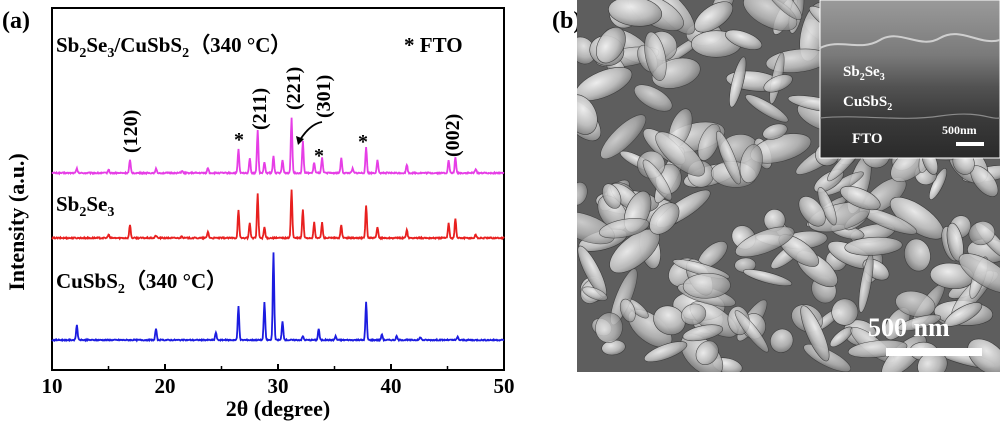 The image size is (1000, 422). I want to click on inset-scale-bar, so click(970, 144).